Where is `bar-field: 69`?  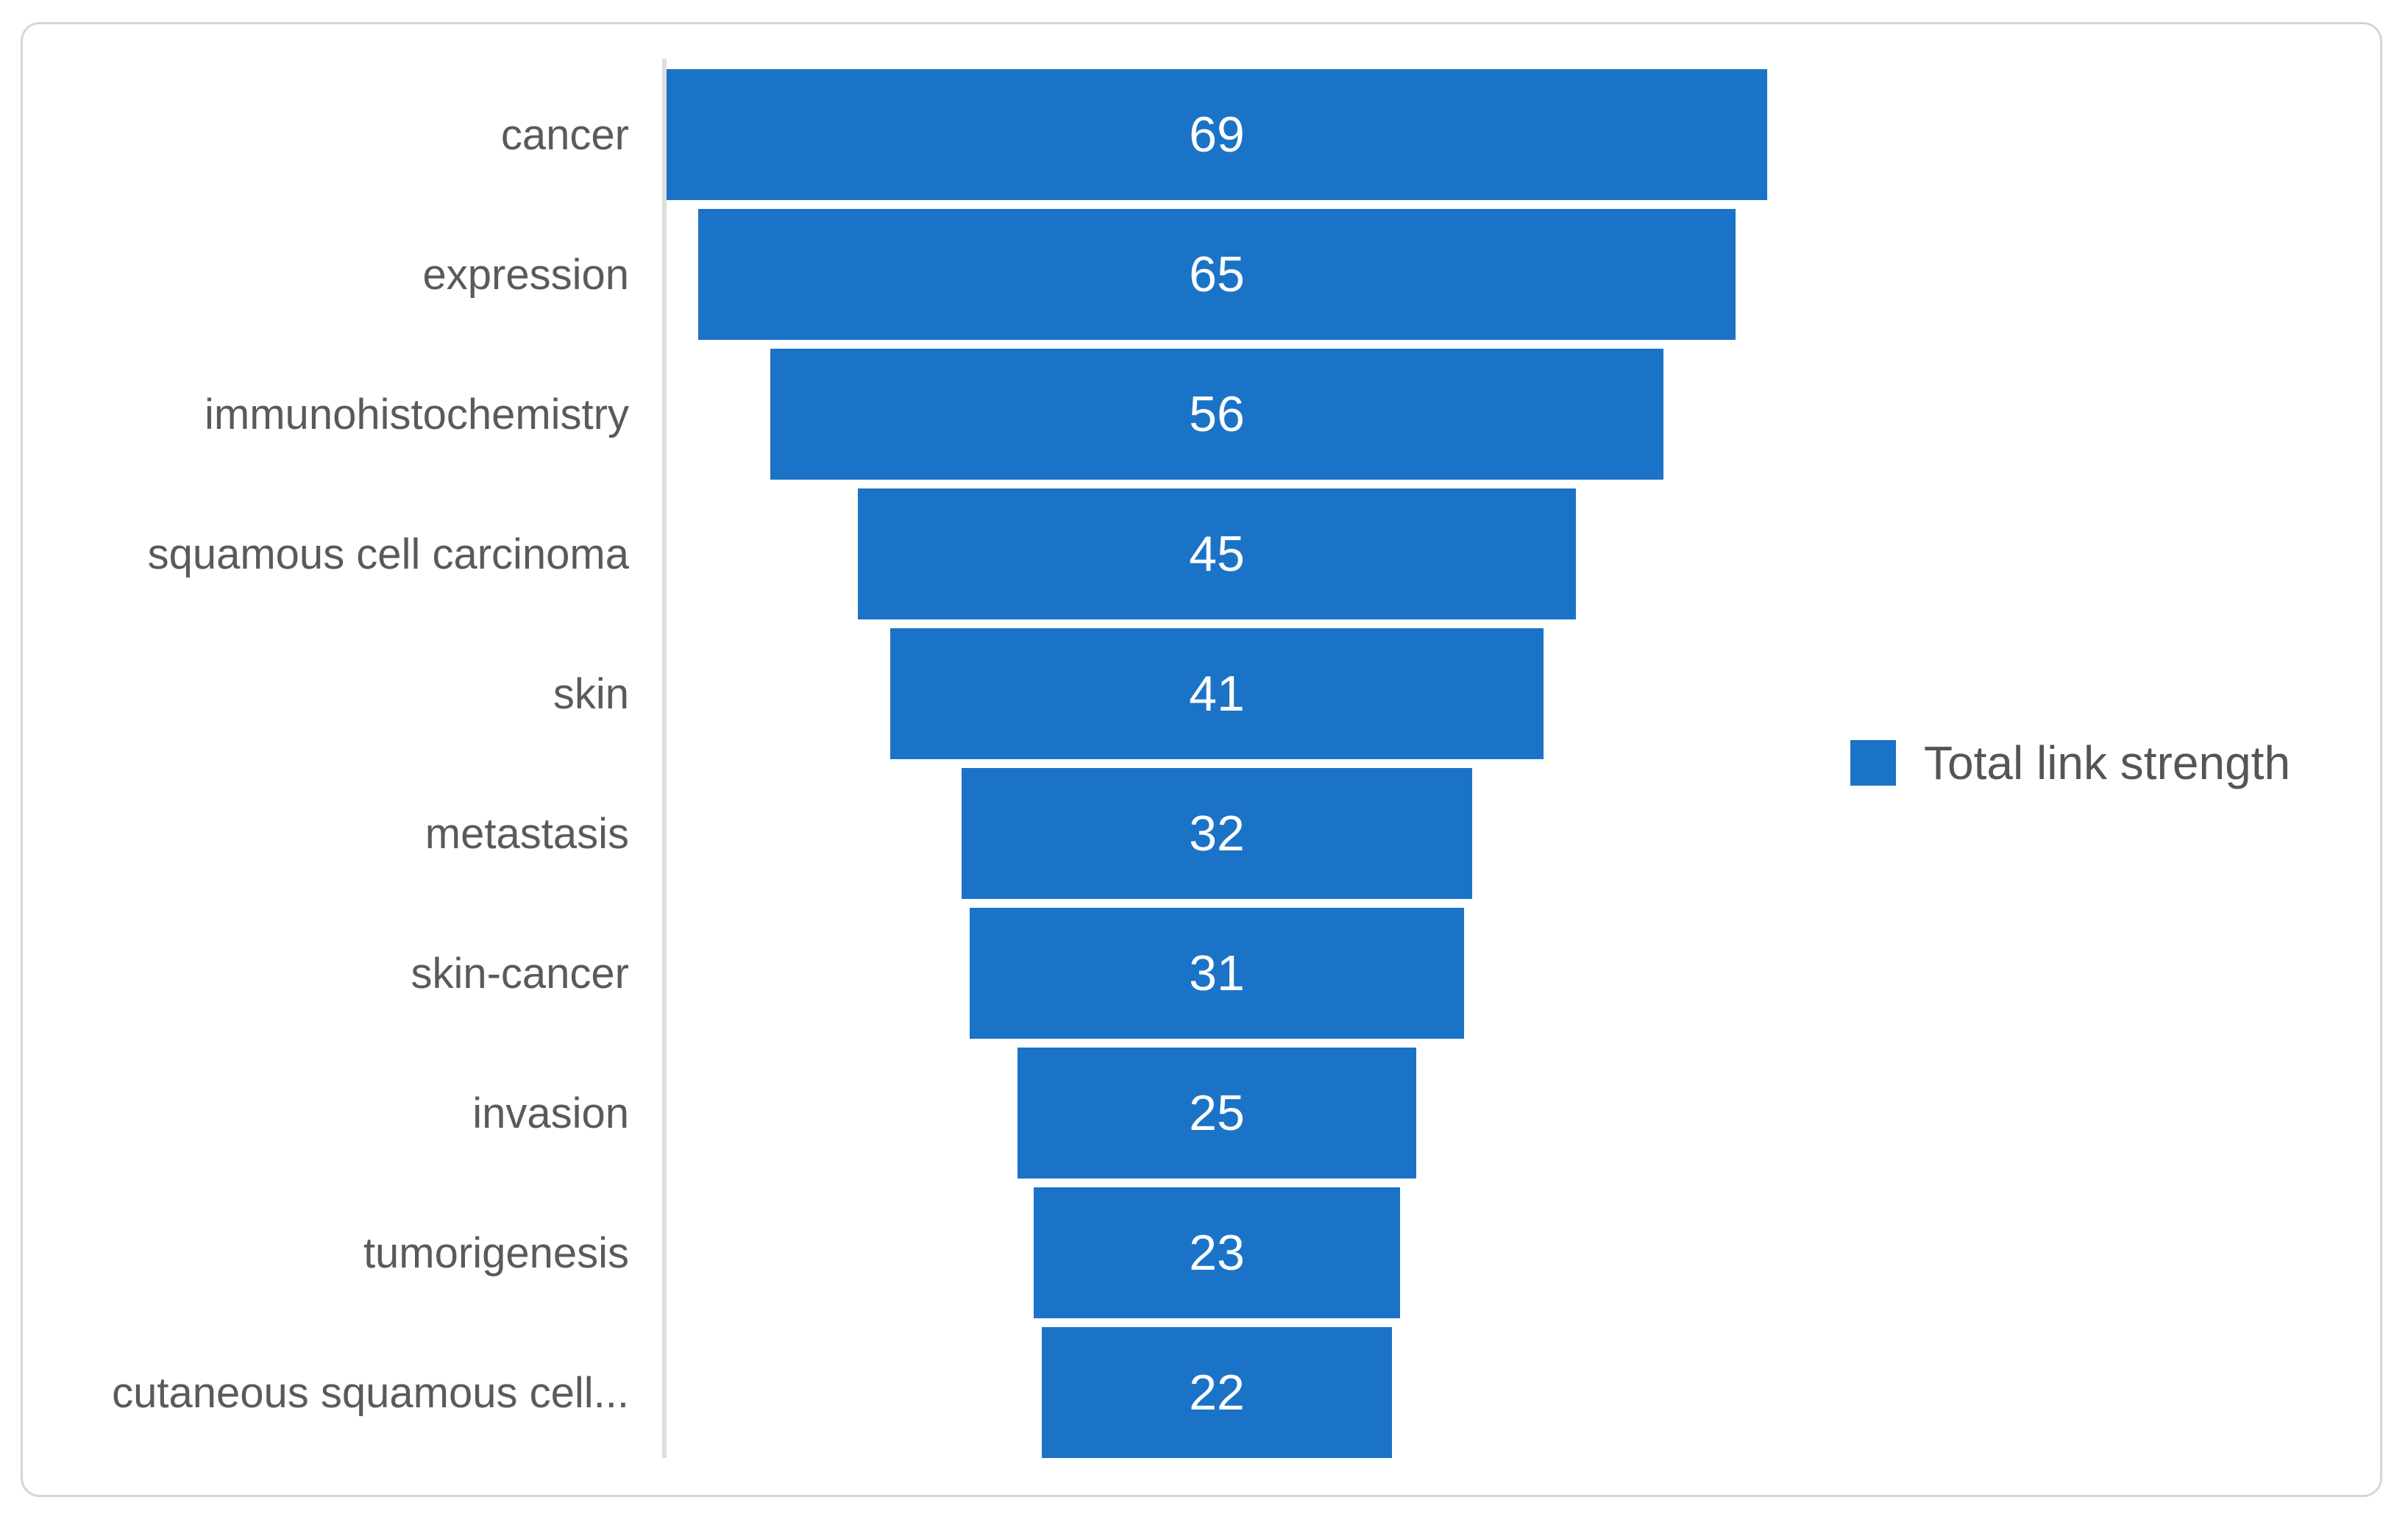
bar-field: 69 is located at coordinates (1217, 135).